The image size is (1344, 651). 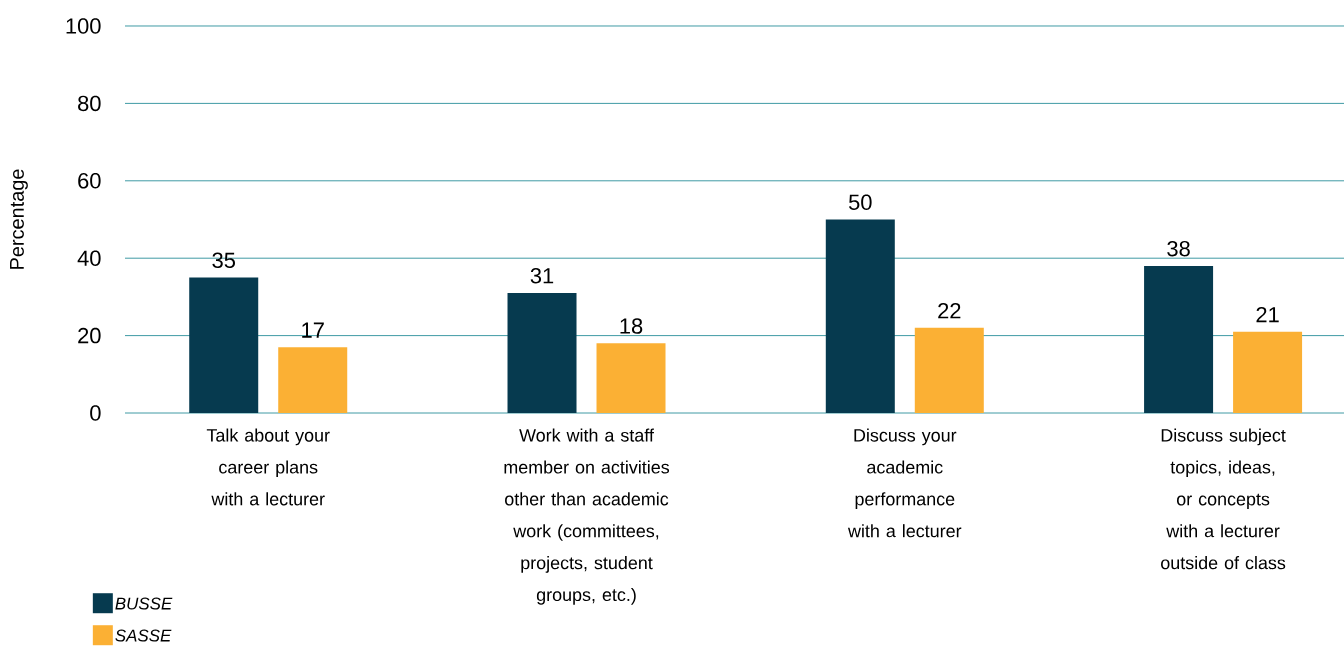 What do you see at coordinates (143, 635) in the screenshot?
I see `legend-label: SASSE` at bounding box center [143, 635].